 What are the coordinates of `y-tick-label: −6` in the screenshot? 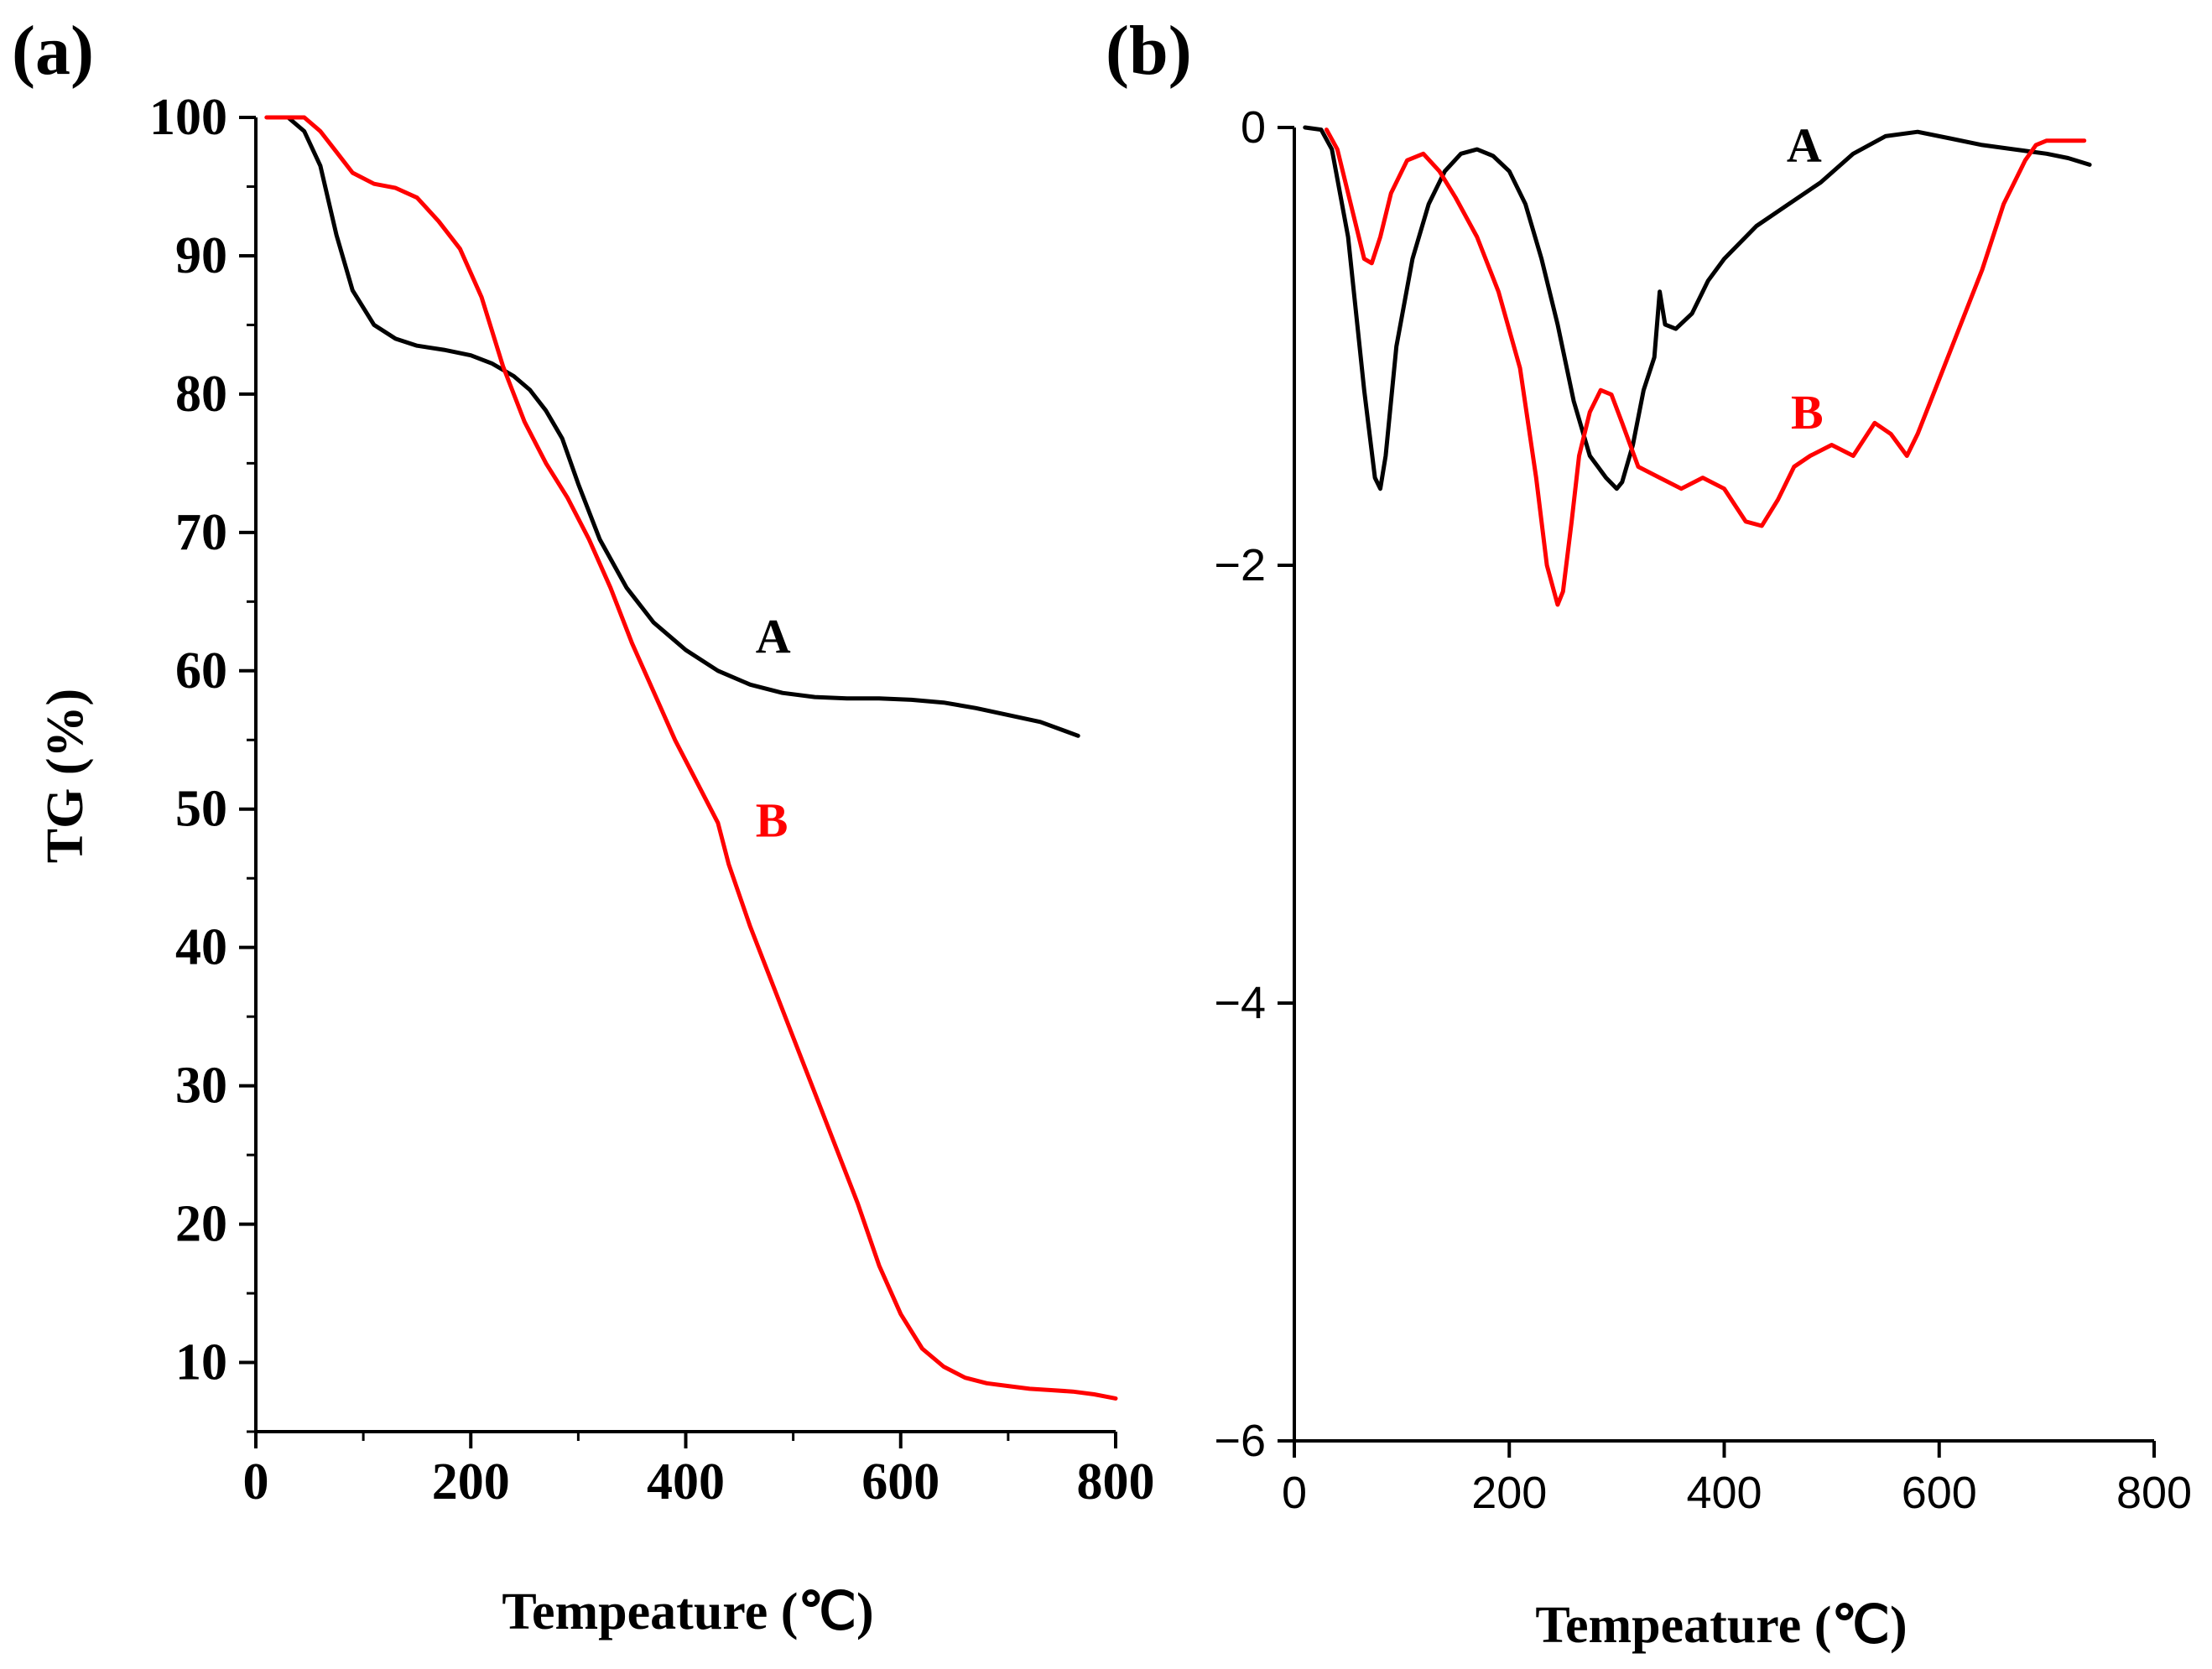 It's located at (1240, 1441).